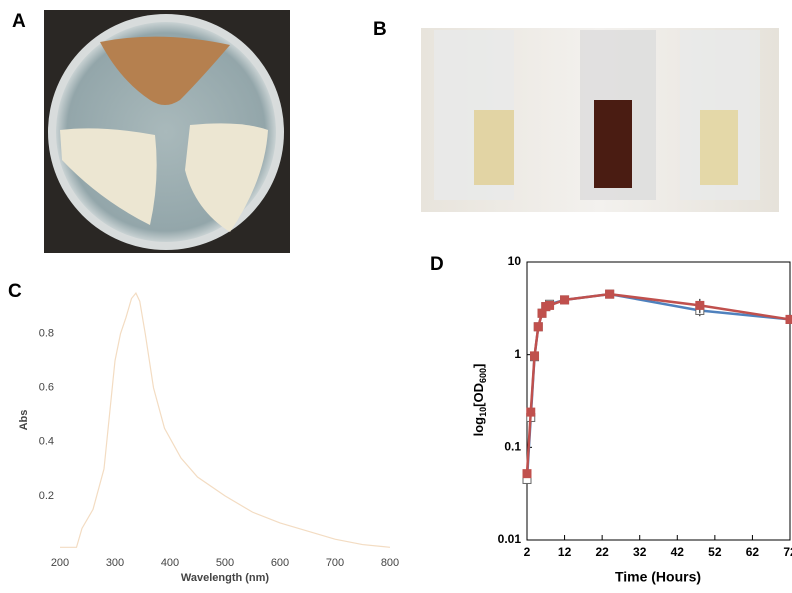  What do you see at coordinates (640, 552) in the screenshot?
I see `x-tick-label: 32` at bounding box center [640, 552].